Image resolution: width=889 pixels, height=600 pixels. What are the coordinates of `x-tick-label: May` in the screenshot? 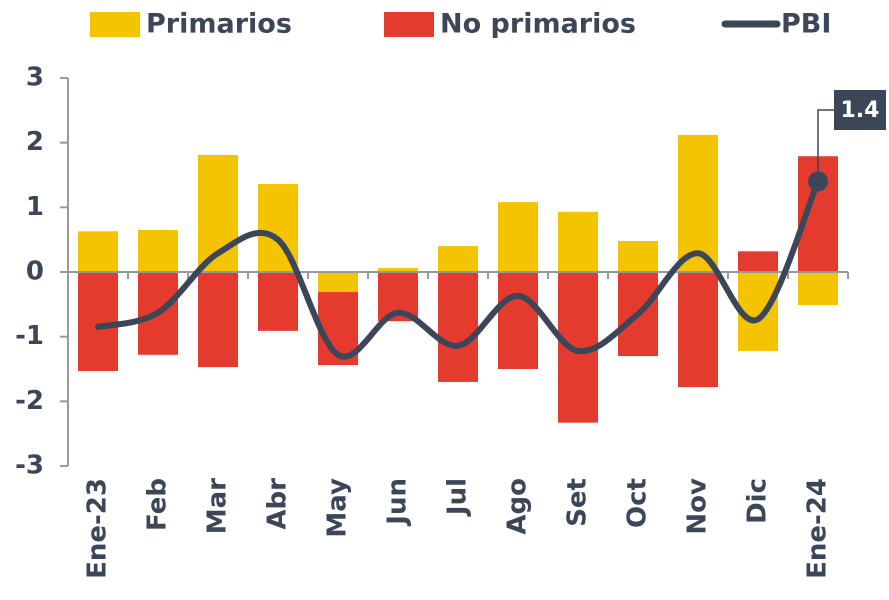 It's located at (338, 508).